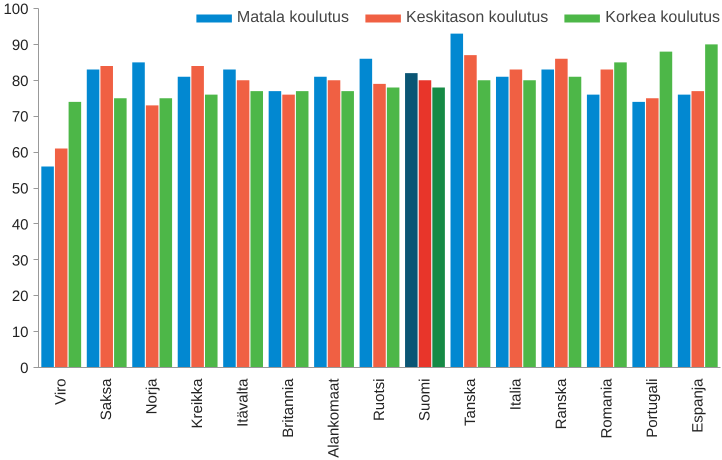 The width and height of the screenshot is (722, 460). What do you see at coordinates (20, 297) in the screenshot?
I see `y-tick-label: 20` at bounding box center [20, 297].